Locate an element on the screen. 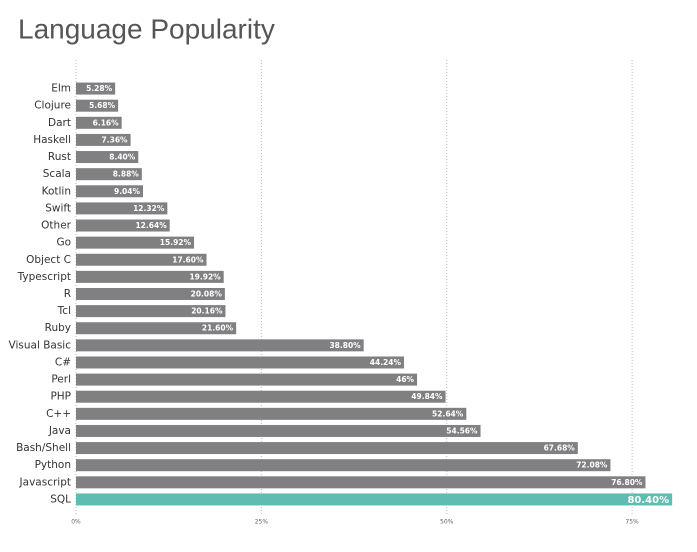  value-label: 38.80% is located at coordinates (345, 345).